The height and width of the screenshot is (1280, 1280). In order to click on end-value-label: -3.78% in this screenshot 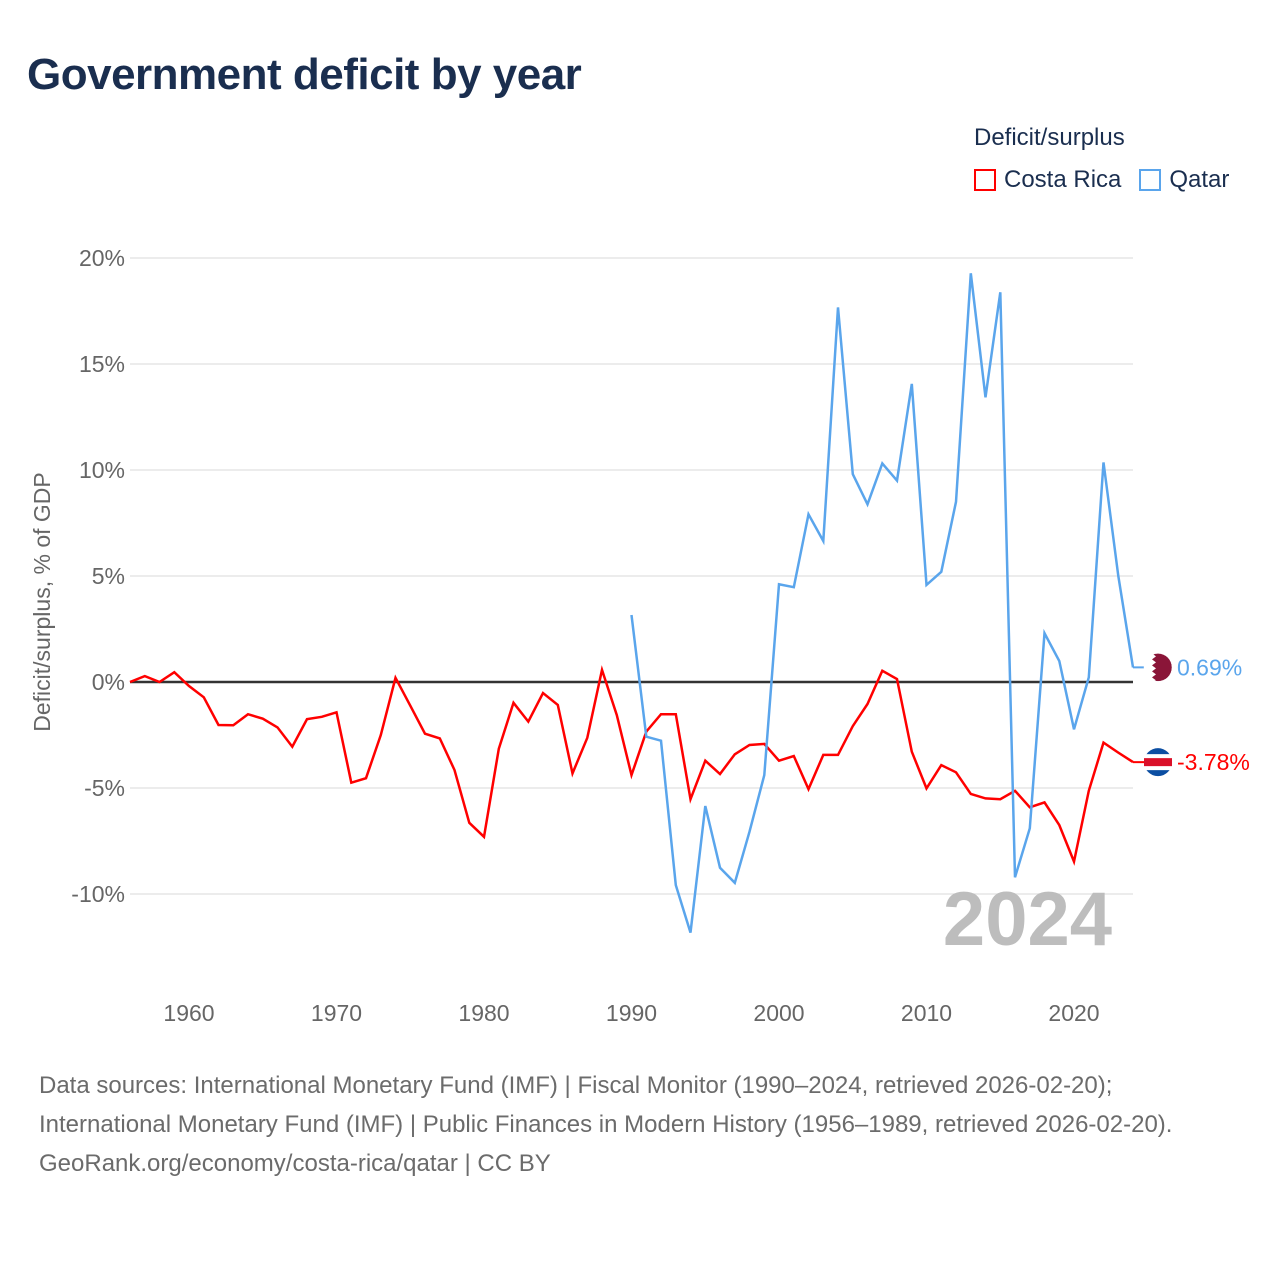, I will do `click(1213, 762)`.